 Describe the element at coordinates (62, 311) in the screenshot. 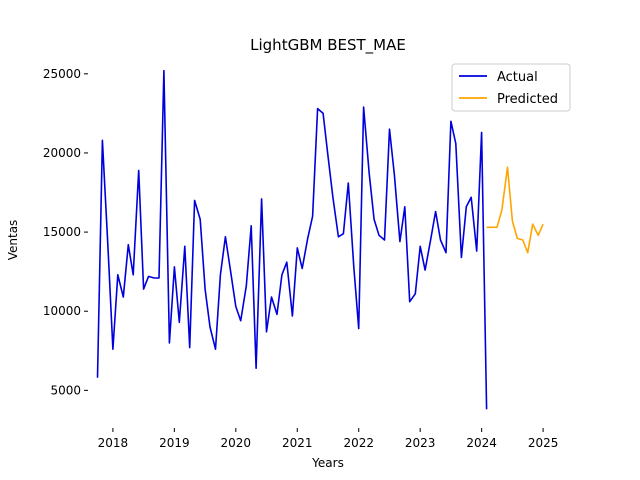

I see `y-tick-label: 10000` at that location.